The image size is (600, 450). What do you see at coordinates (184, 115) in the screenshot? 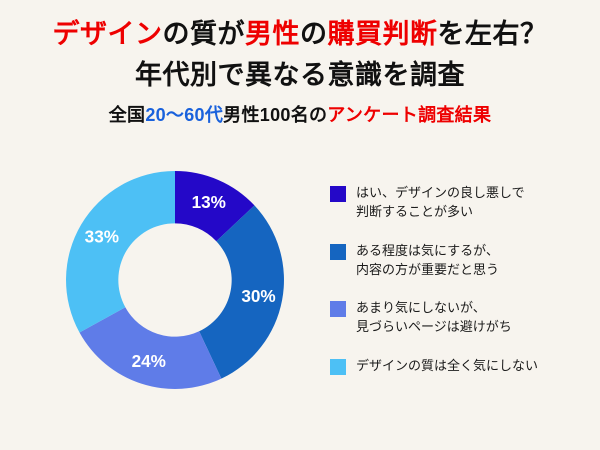
I see `subtitle-segment: 20〜60代` at bounding box center [184, 115].